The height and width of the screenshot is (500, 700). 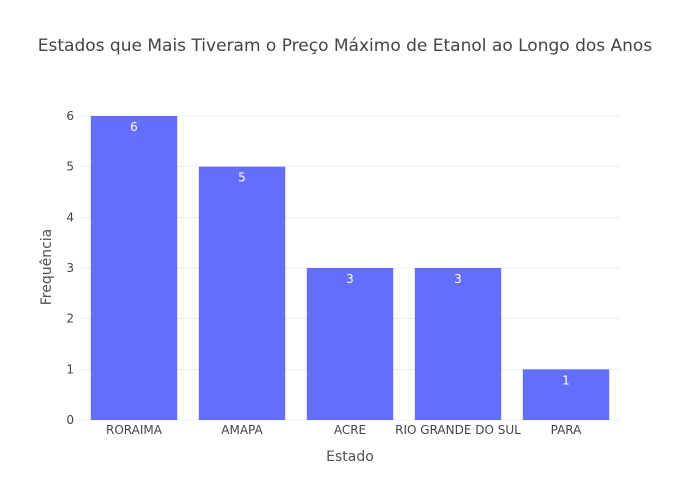 What do you see at coordinates (134, 127) in the screenshot?
I see `bar-value-label: 6` at bounding box center [134, 127].